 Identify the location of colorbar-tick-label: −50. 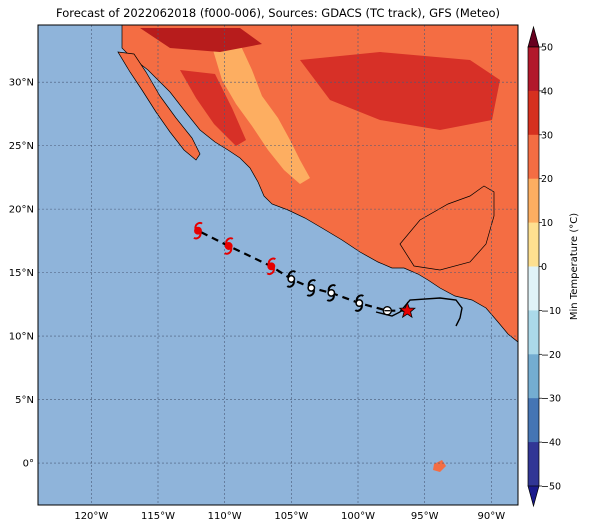
(551, 487).